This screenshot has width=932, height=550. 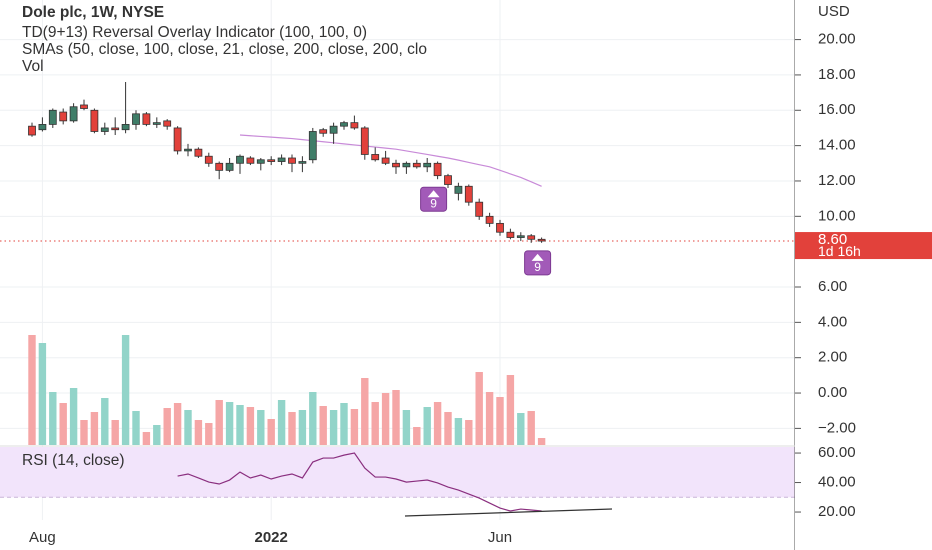 I want to click on chart-title: Dole plc, 1W, NYSE, so click(x=93, y=12).